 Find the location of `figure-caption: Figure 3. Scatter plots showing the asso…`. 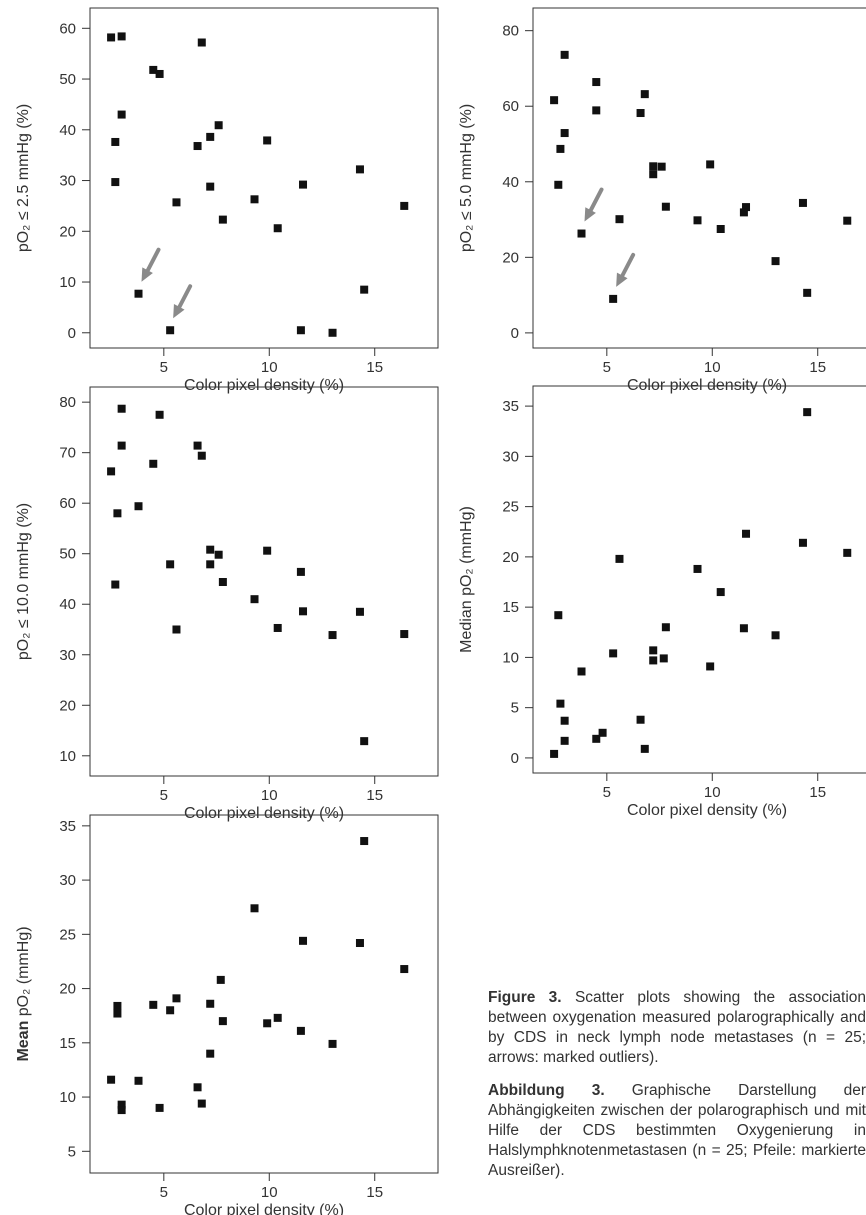

figure-caption: Figure 3. Scatter plots showing the asso… is located at coordinates (677, 1091).